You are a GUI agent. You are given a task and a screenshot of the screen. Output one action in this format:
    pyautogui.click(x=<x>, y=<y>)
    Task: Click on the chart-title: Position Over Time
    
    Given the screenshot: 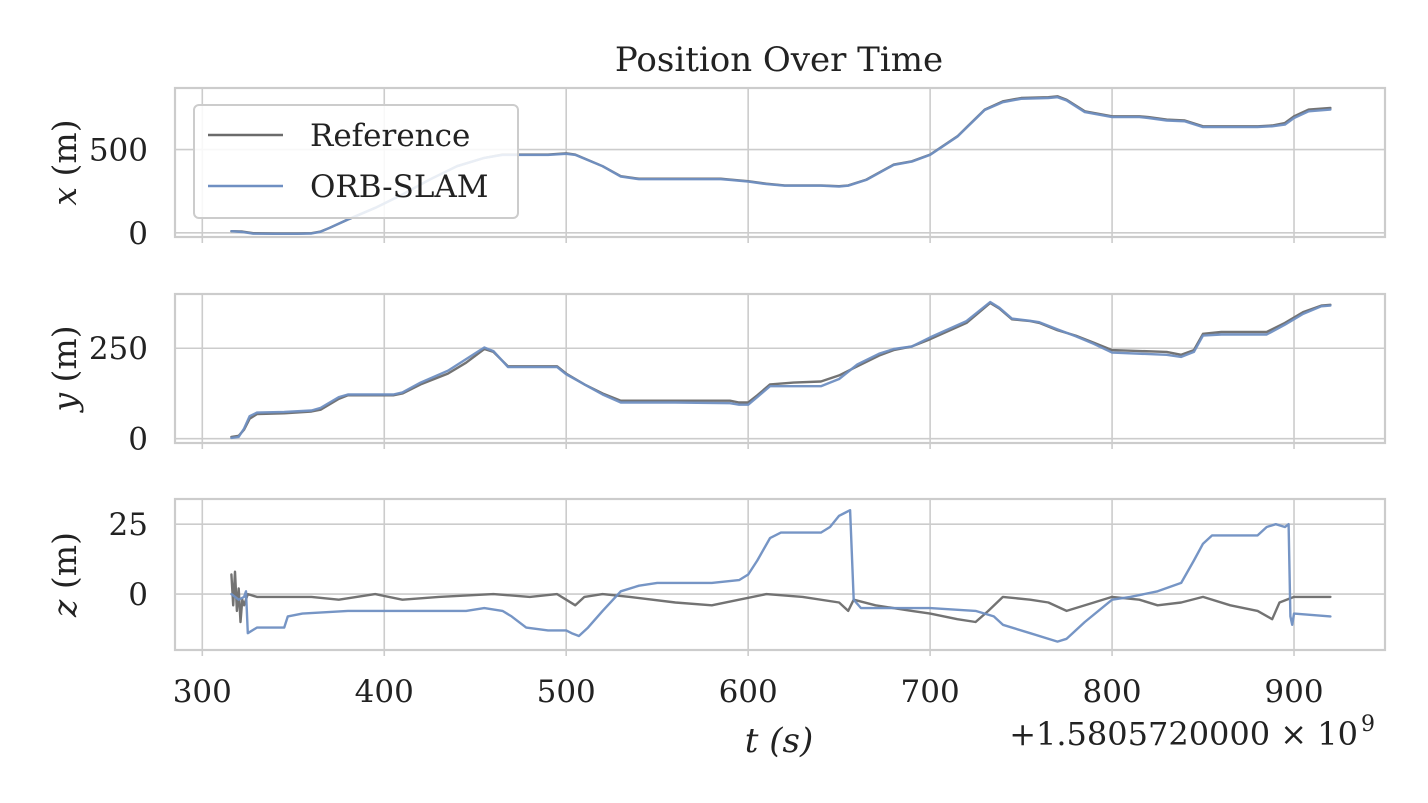 What is the action you would take?
    pyautogui.click(x=779, y=60)
    